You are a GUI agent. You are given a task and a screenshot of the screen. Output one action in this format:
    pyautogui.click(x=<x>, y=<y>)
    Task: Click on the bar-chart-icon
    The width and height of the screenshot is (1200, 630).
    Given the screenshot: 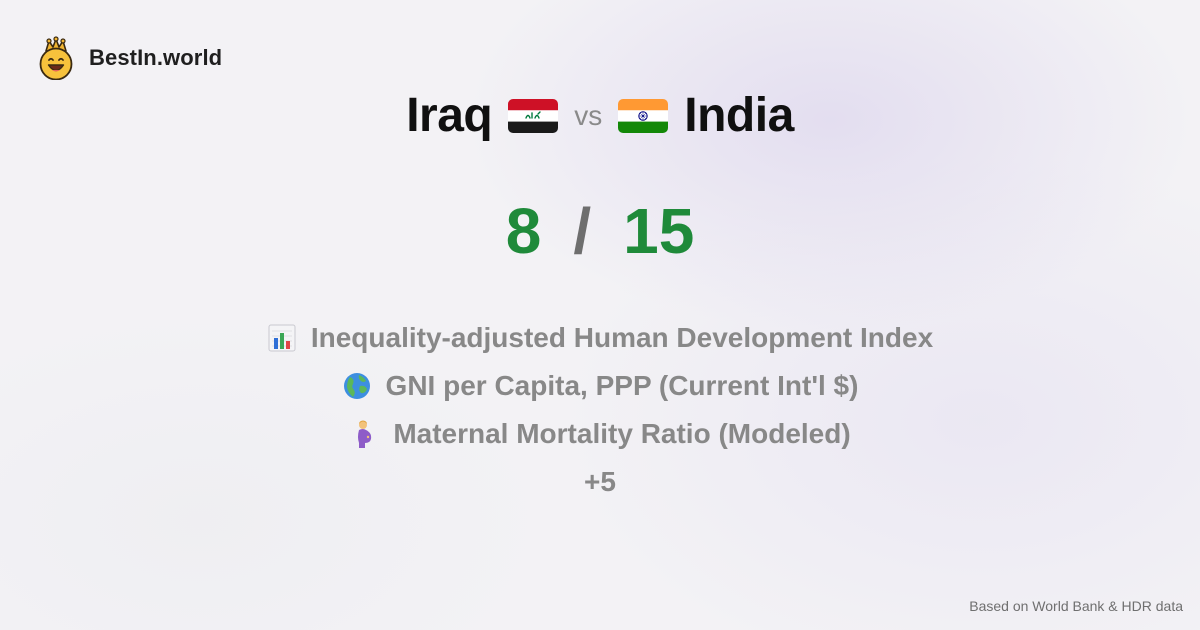 What is the action you would take?
    pyautogui.click(x=282, y=338)
    